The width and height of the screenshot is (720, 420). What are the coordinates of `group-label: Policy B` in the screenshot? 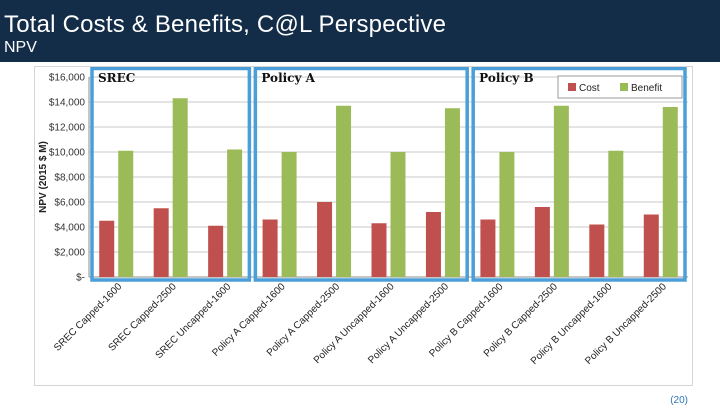 It's located at (506, 78).